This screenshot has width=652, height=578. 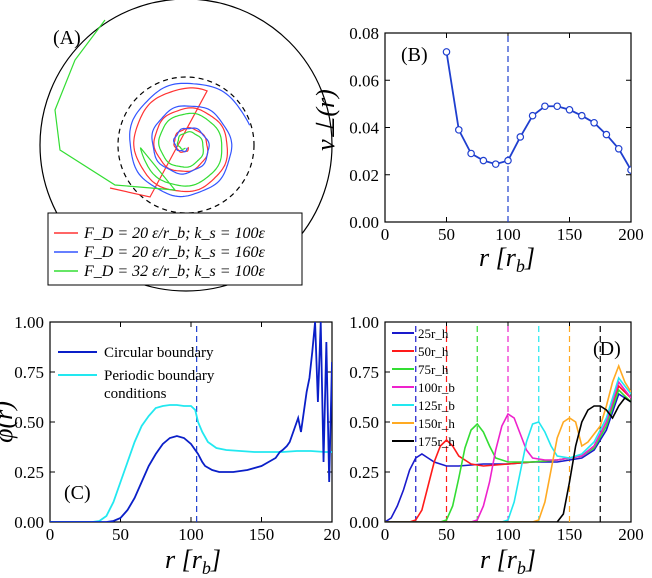 I want to click on panel-label-c: (C), so click(x=77, y=493).